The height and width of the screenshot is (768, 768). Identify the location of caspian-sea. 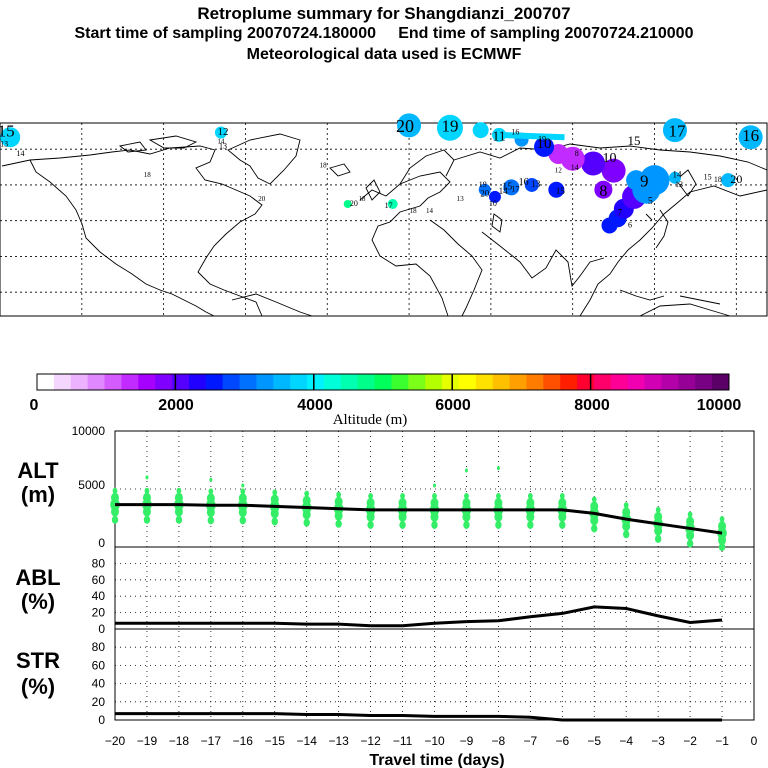
(497, 223).